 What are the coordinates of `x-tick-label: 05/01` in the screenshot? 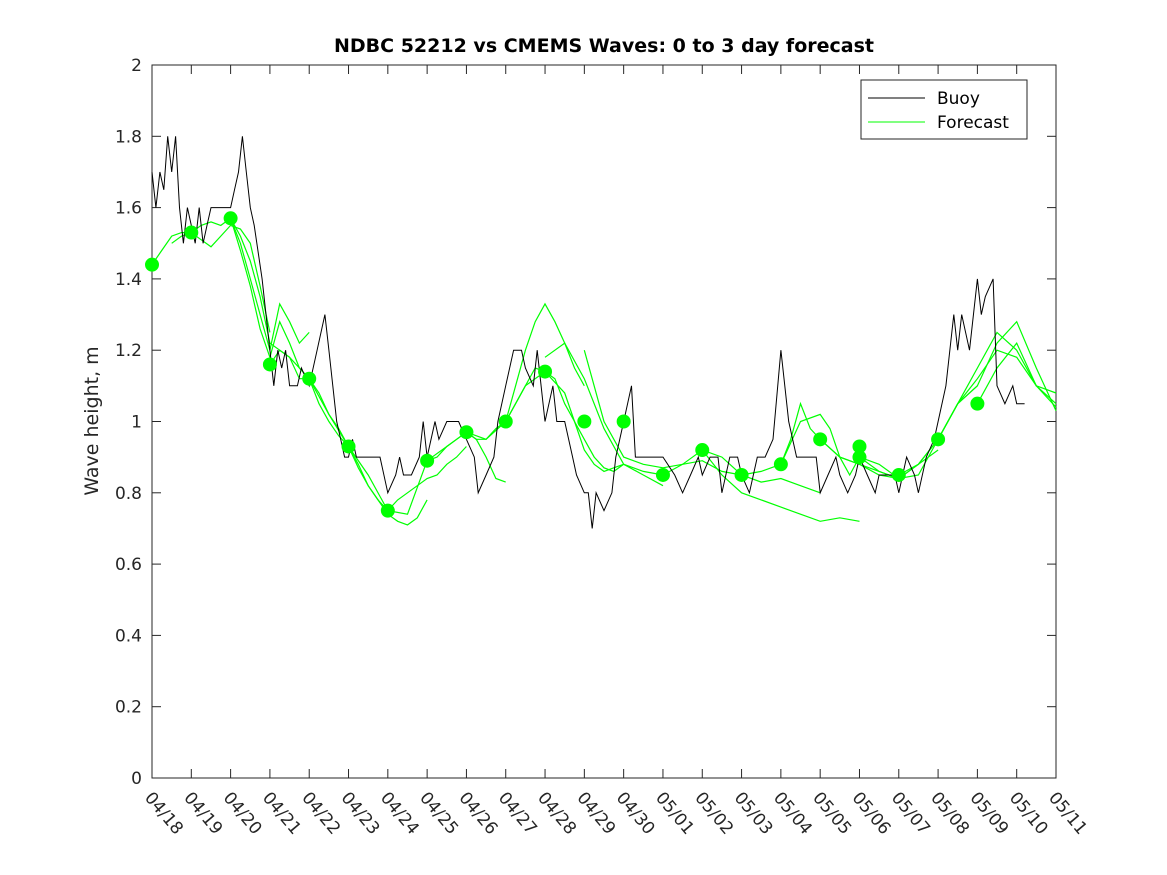 It's located at (674, 813).